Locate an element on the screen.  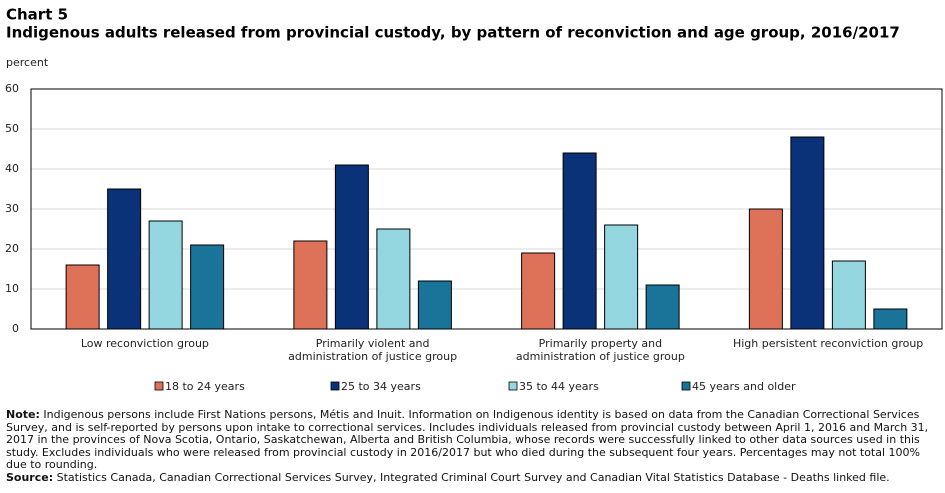
legend-label: 25 to 34 years is located at coordinates (381, 386).